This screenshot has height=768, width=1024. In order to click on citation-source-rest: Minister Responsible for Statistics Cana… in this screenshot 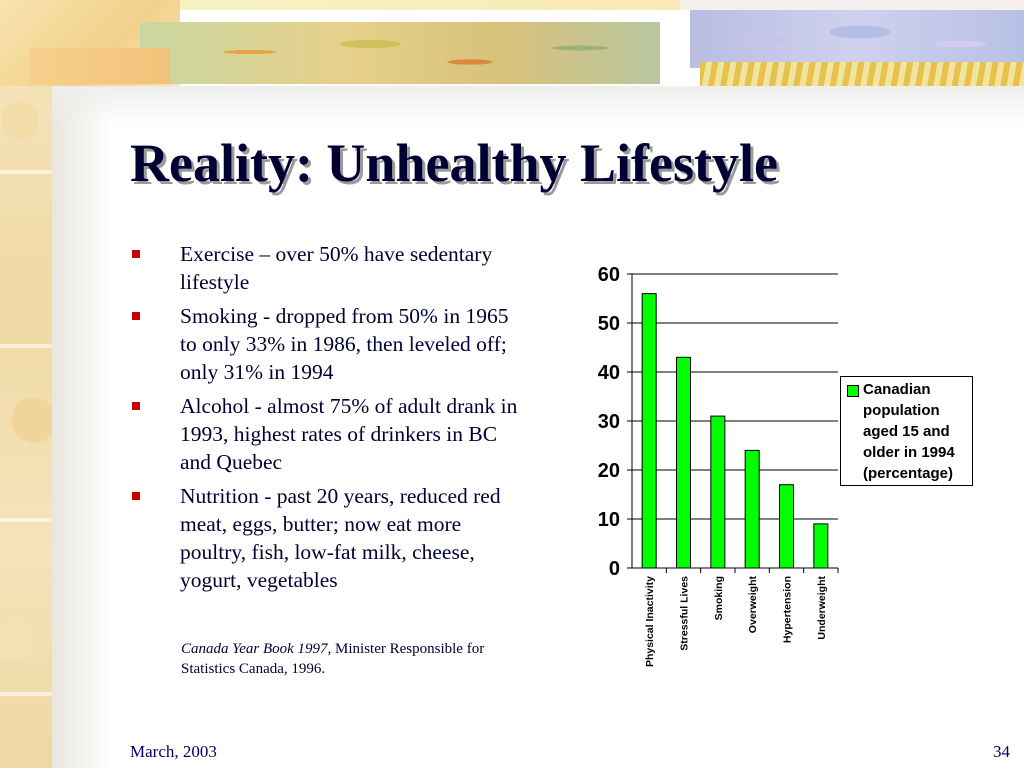, I will do `click(333, 659)`.